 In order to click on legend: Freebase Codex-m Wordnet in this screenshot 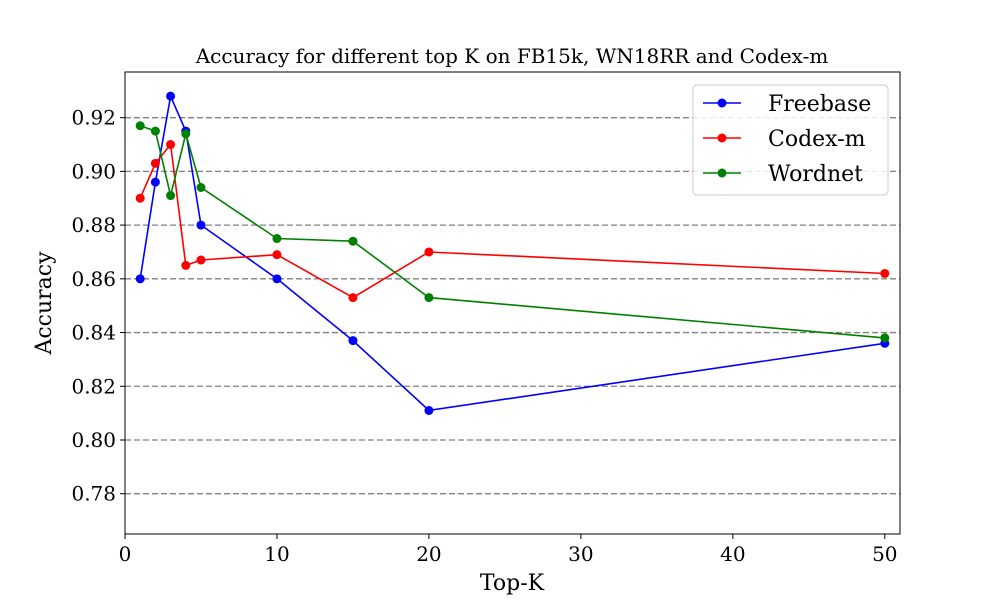, I will do `click(790, 140)`.